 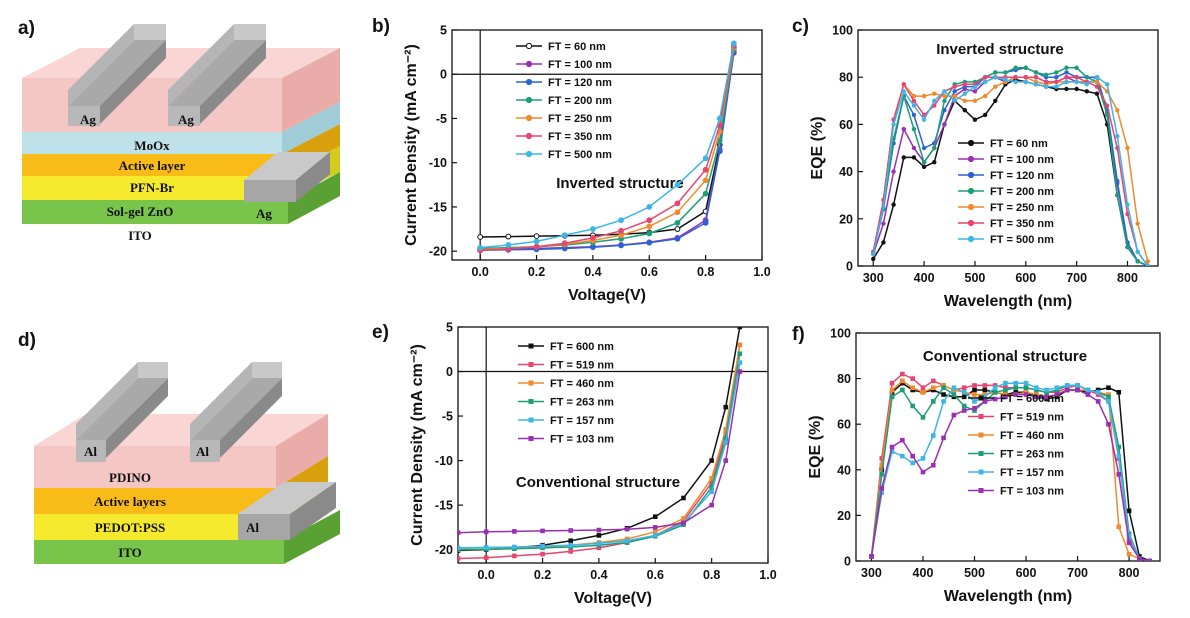 What do you see at coordinates (287, 498) in the screenshot?
I see `side-contact-d-top` at bounding box center [287, 498].